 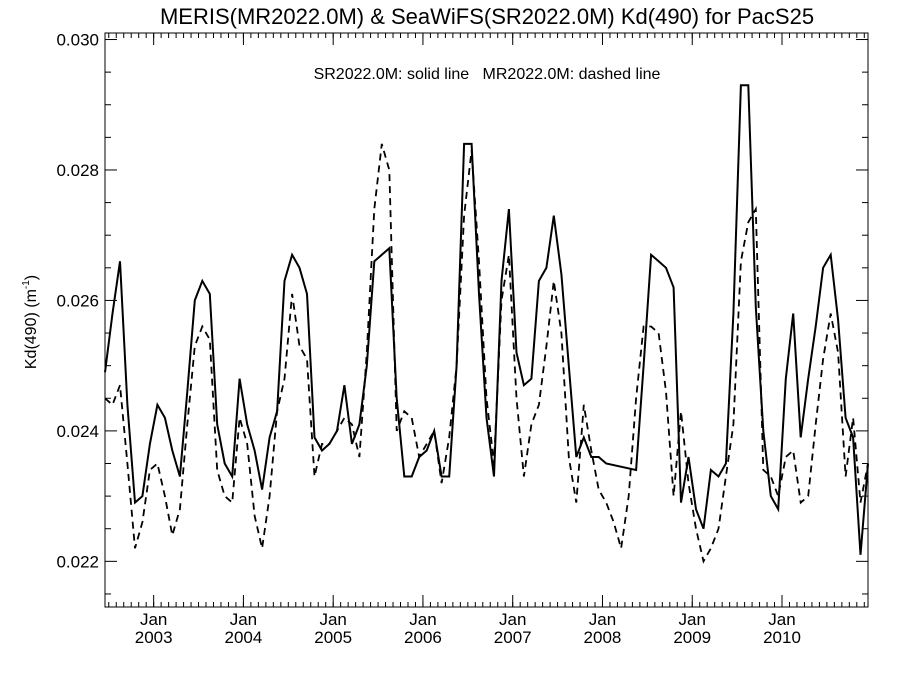 I want to click on x-tick-label-year: 2003, so click(x=154, y=637).